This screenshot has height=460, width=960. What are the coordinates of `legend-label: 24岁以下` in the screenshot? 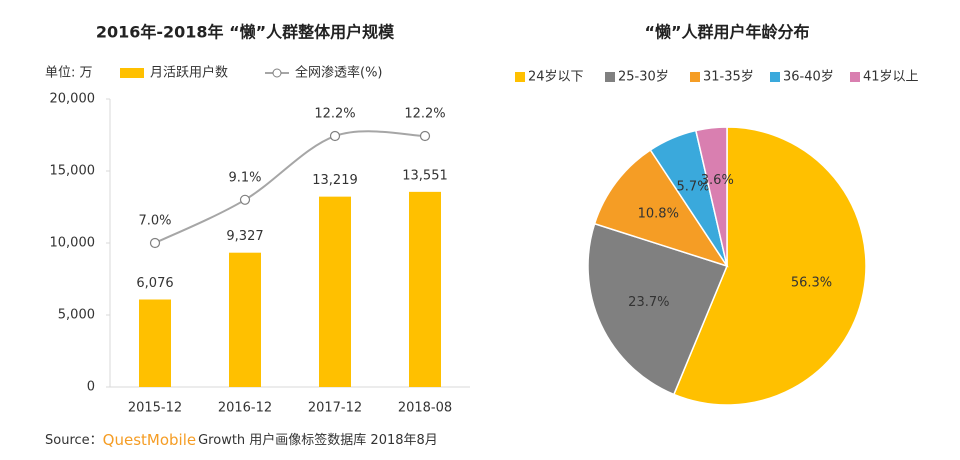 It's located at (556, 77).